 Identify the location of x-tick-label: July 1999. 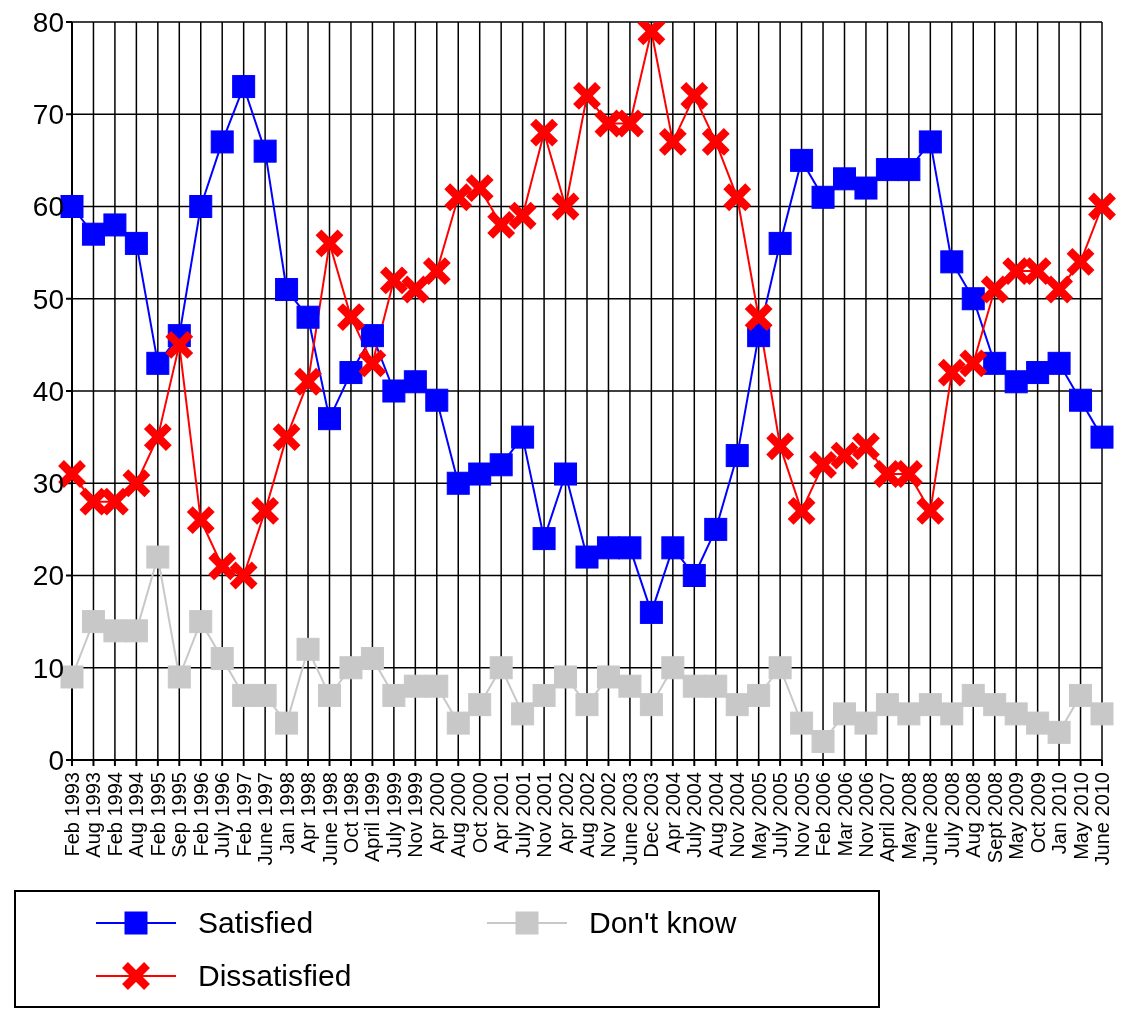
(393, 815).